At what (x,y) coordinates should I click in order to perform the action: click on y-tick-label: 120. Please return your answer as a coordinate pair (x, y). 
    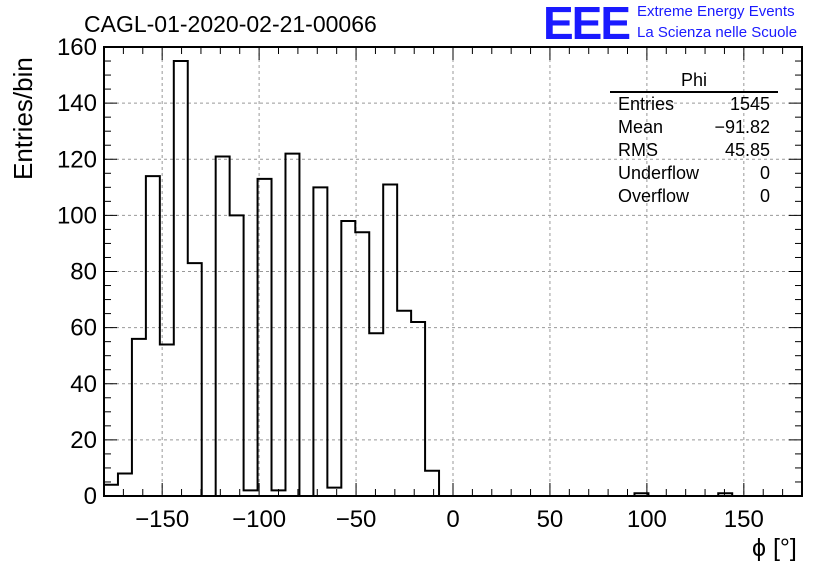
    Looking at the image, I should click on (77, 159).